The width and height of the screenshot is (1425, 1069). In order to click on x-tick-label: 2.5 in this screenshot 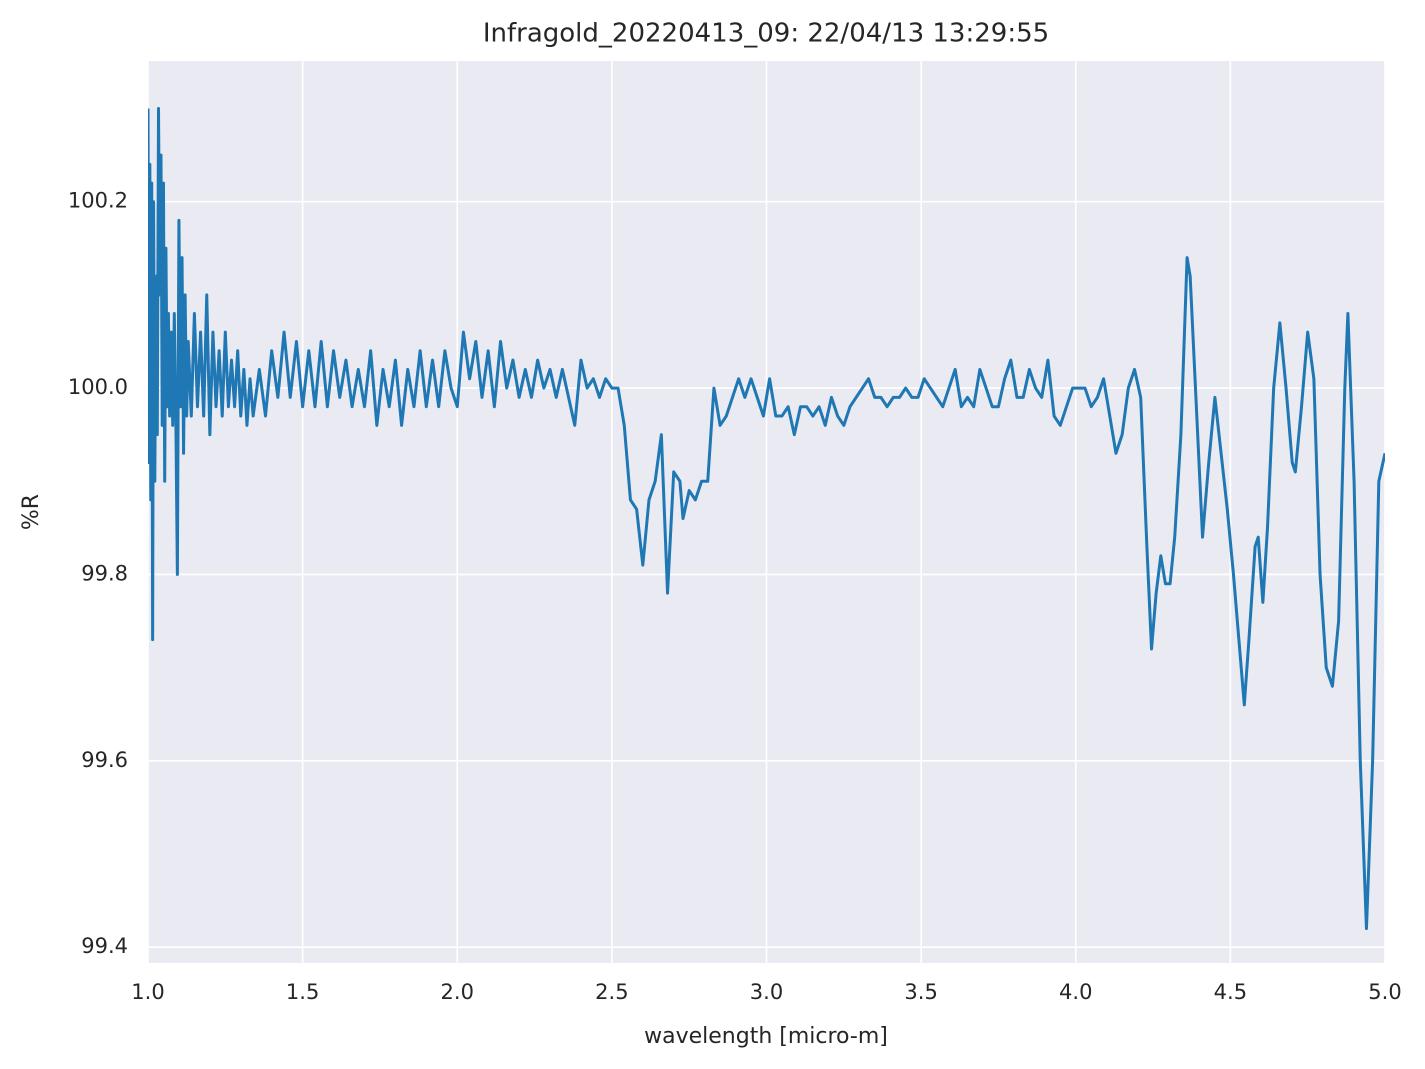, I will do `click(611, 992)`.